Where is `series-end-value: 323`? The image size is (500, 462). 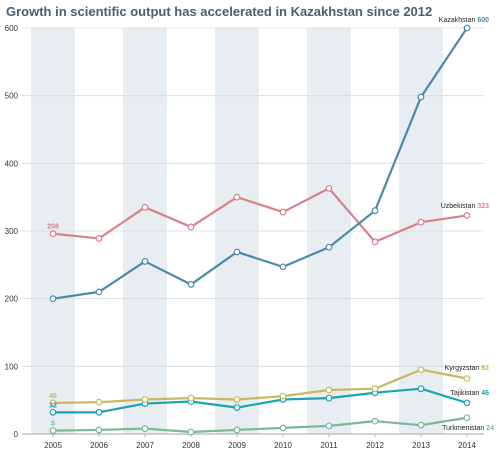
series-end-value: 323 is located at coordinates (483, 206).